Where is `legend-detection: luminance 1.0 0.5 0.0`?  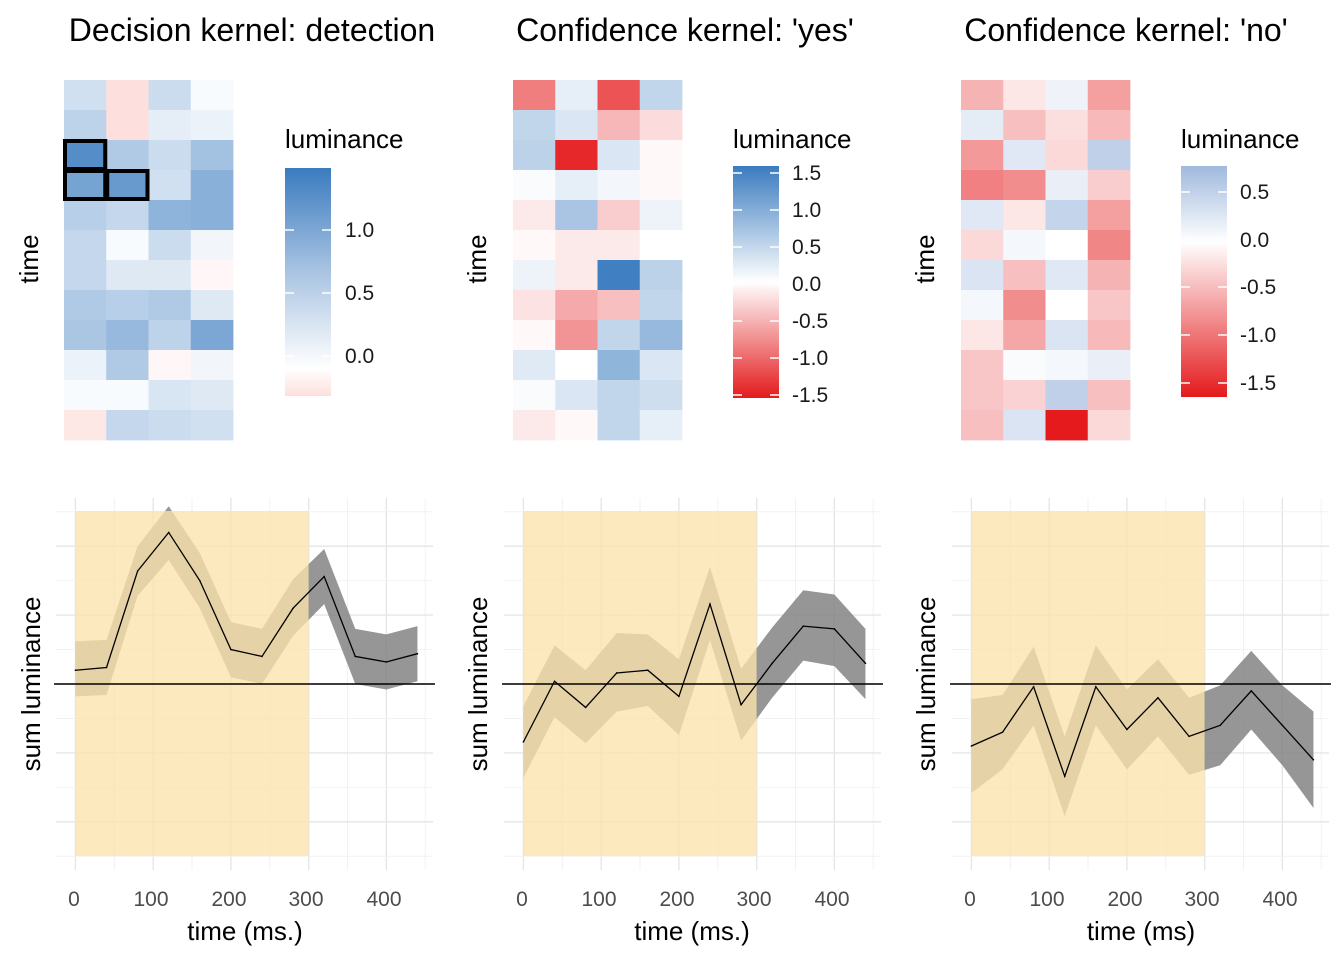 legend-detection: luminance 1.0 0.5 0.0 is located at coordinates (344, 260).